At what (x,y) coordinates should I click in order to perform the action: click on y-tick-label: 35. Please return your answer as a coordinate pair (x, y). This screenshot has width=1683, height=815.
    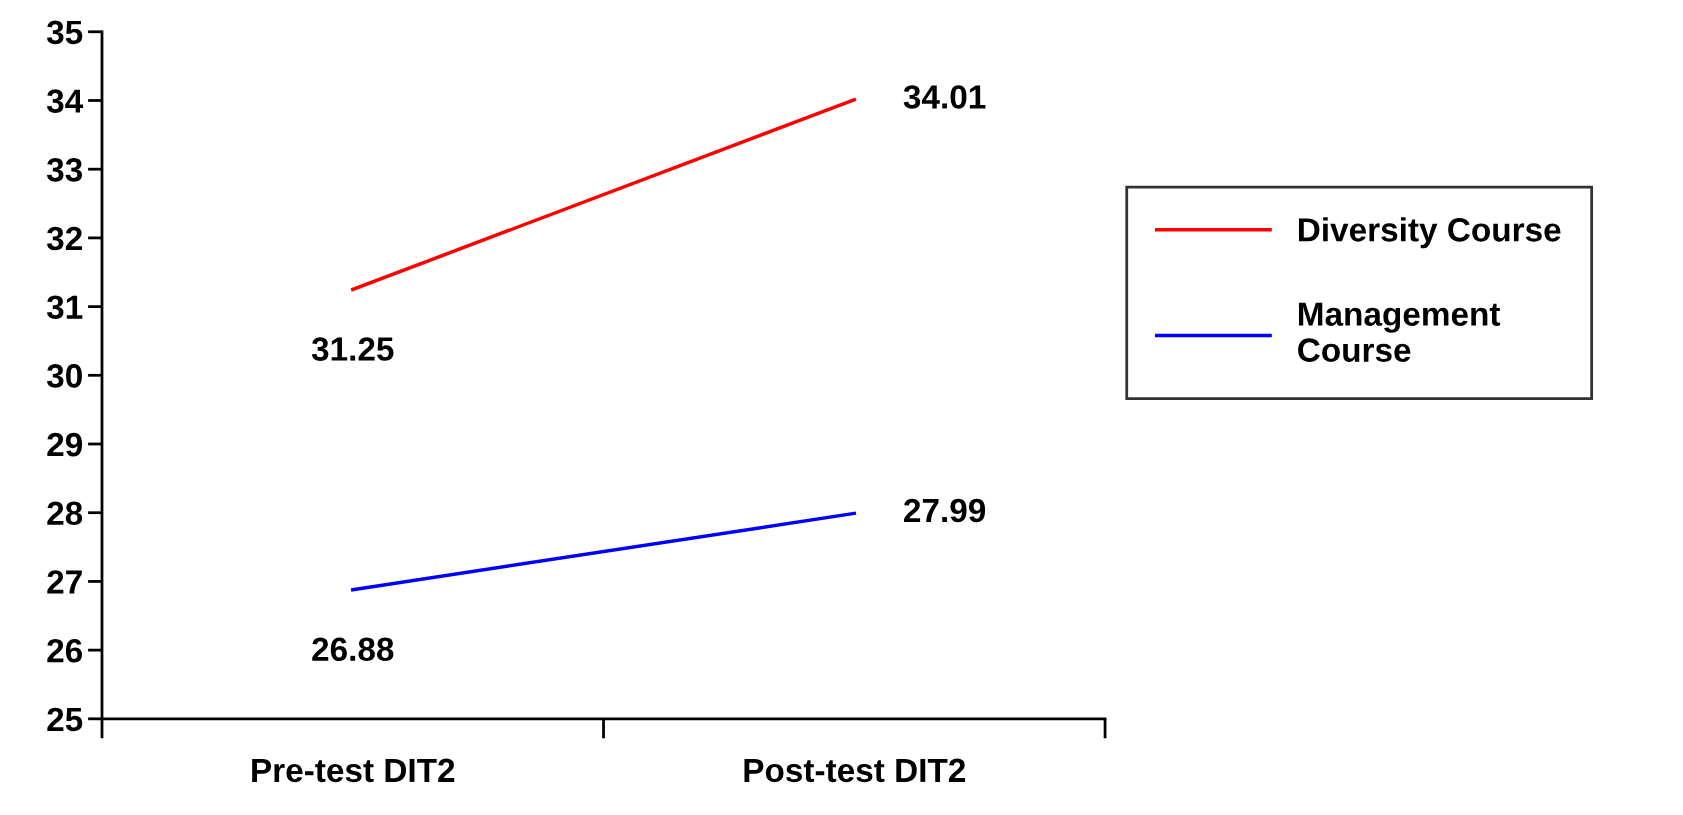
    Looking at the image, I should click on (64, 32).